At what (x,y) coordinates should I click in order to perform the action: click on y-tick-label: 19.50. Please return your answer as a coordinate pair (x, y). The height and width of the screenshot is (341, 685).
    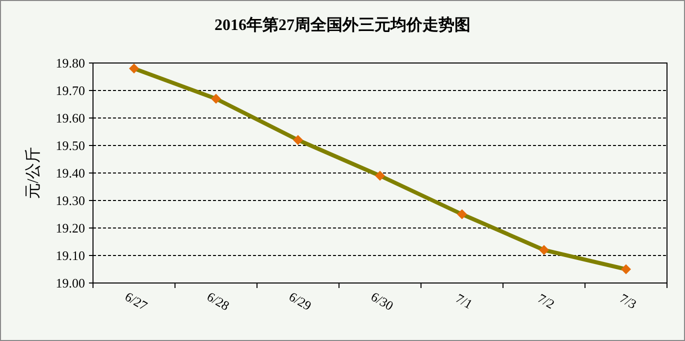
    Looking at the image, I should click on (70, 145).